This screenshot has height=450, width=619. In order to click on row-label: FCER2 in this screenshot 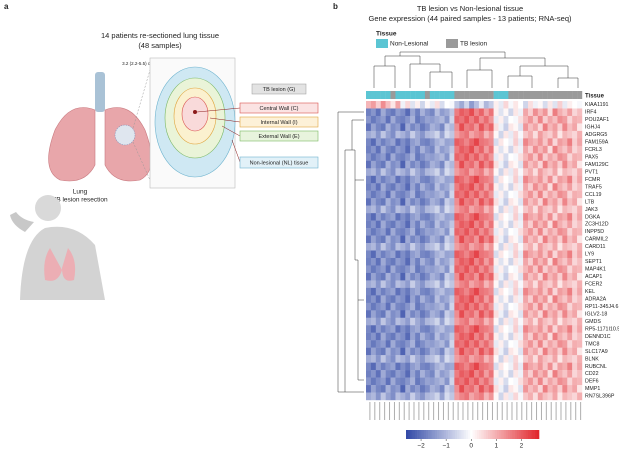, I will do `click(593, 285)`.